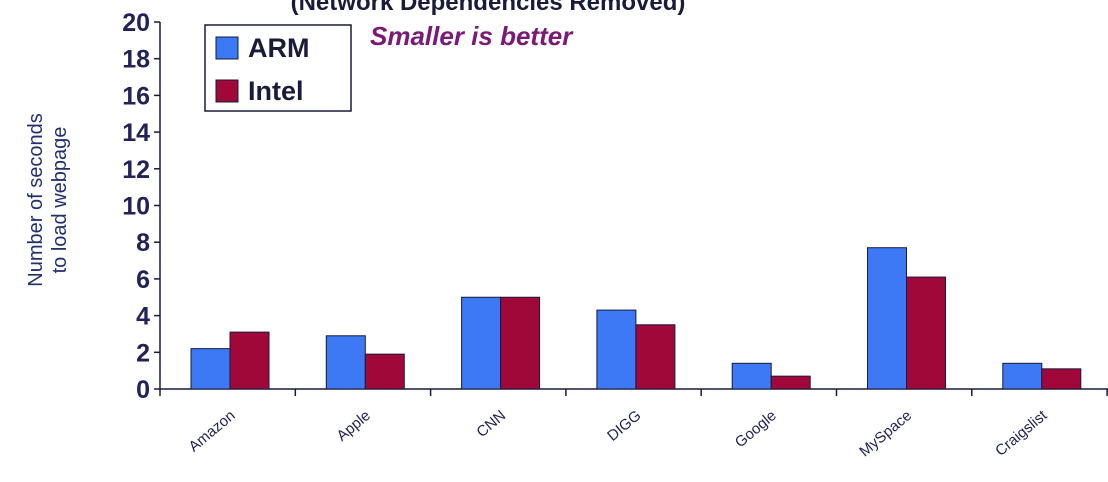 The image size is (1108, 482). What do you see at coordinates (143, 243) in the screenshot?
I see `y-tick-label: 8` at bounding box center [143, 243].